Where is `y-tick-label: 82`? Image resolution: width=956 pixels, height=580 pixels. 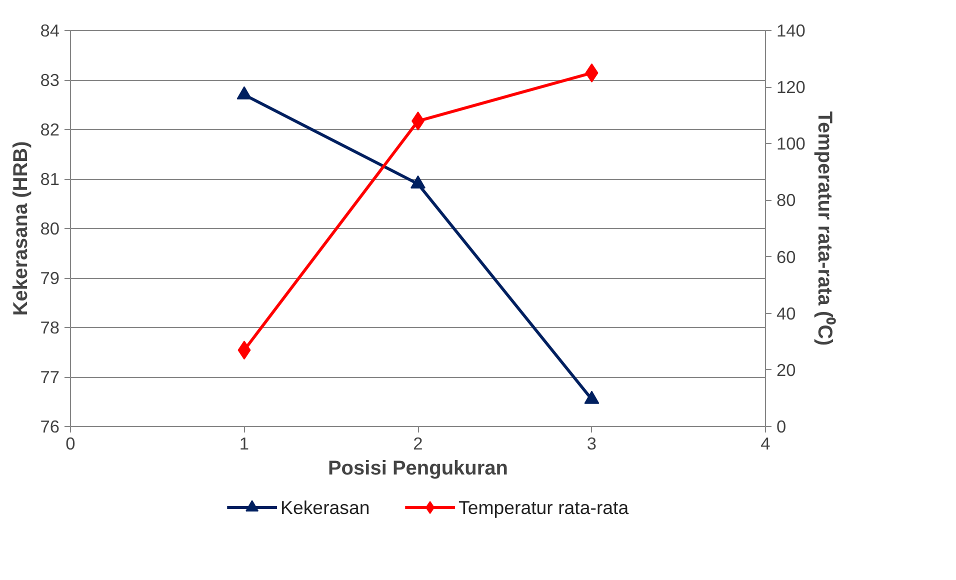
y-tick-label: 82 is located at coordinates (50, 130).